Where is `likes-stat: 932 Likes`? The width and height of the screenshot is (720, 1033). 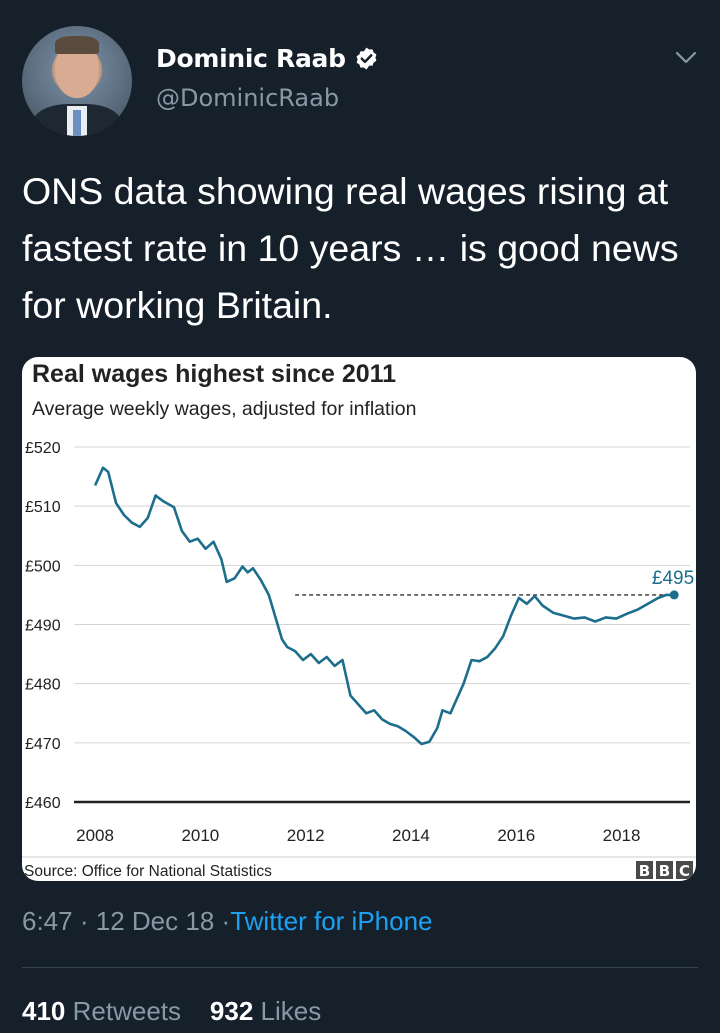
likes-stat: 932 Likes is located at coordinates (265, 1011).